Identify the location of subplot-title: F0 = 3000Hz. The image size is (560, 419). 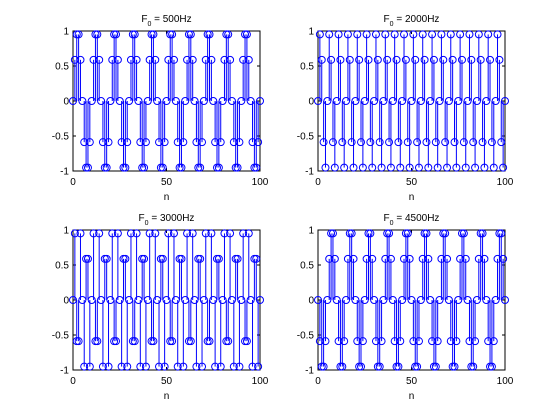
(167, 220).